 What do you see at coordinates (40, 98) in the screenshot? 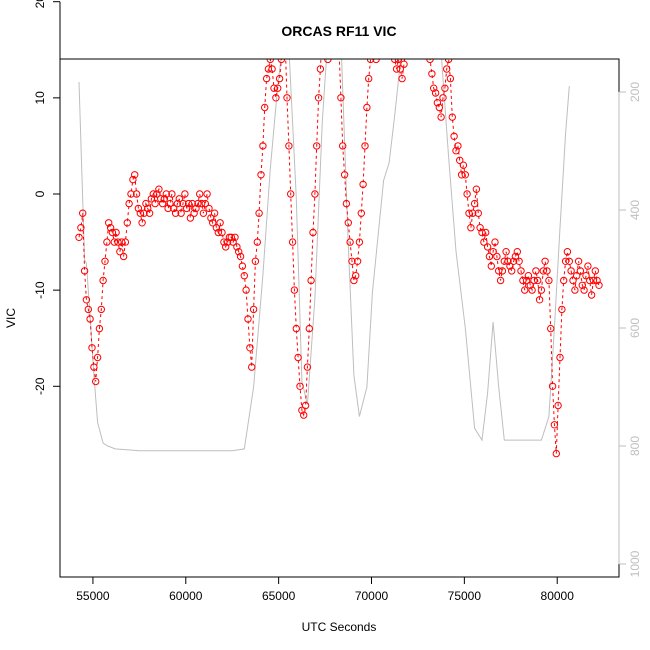
I see `y-tick-label-10: 10` at bounding box center [40, 98].